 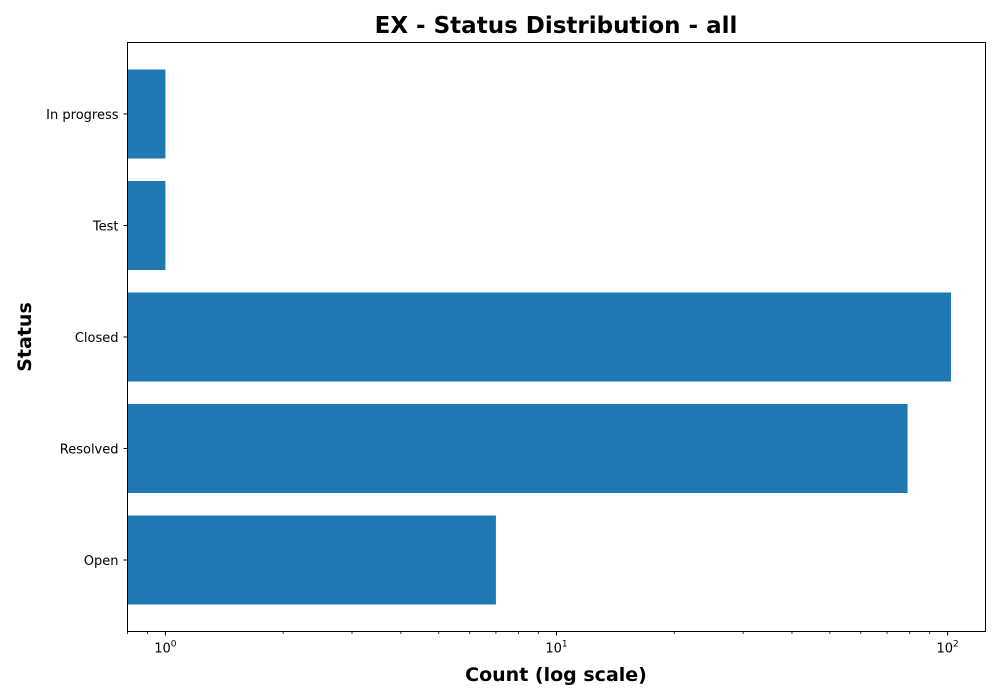 What do you see at coordinates (146, 225) in the screenshot?
I see `bar-test` at bounding box center [146, 225].